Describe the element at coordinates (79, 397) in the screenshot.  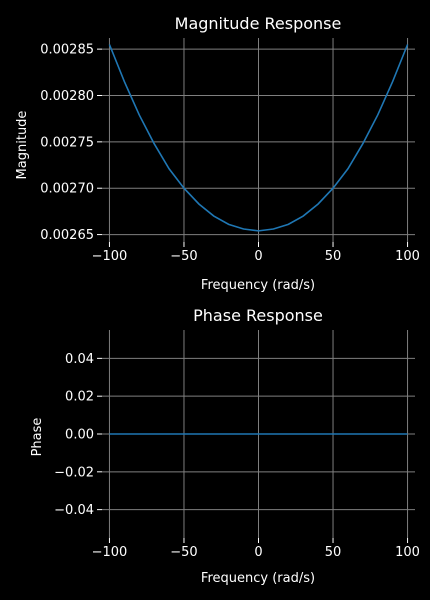
I see `phase-y-tick-label: 0.02` at that location.